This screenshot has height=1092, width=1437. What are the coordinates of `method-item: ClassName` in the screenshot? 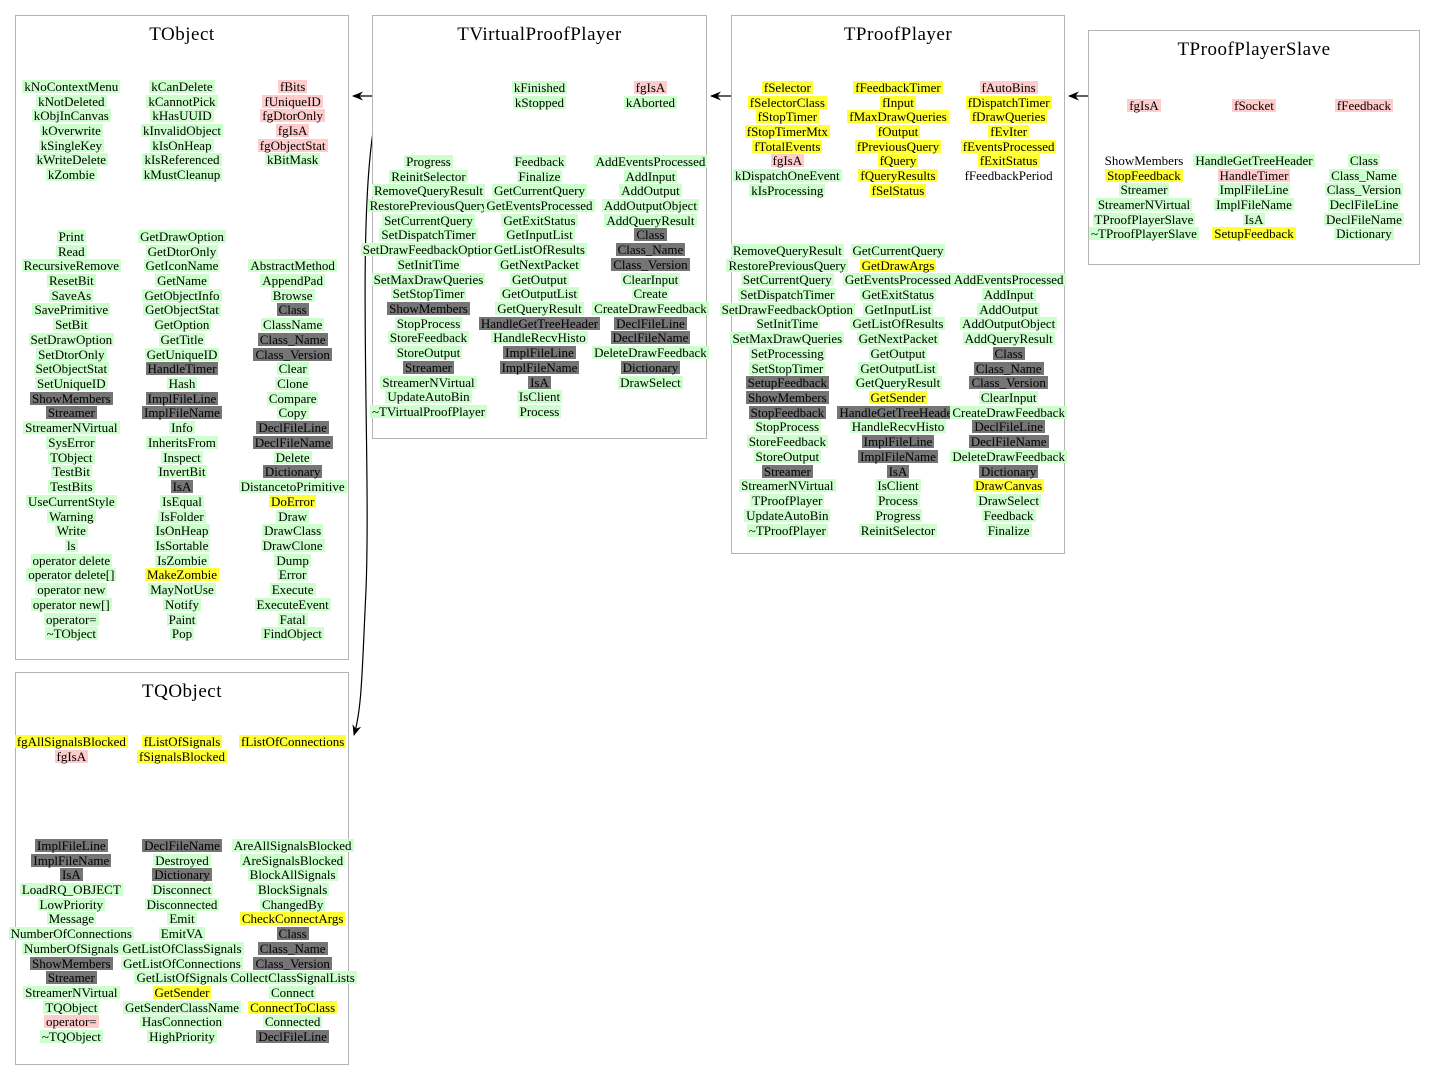 It's located at (292, 324).